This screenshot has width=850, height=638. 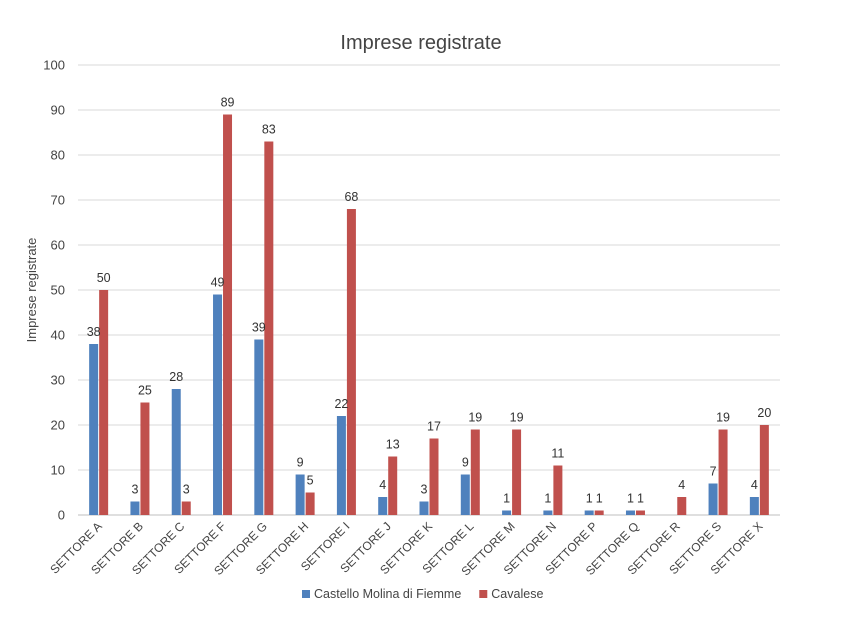 What do you see at coordinates (351, 197) in the screenshot?
I see `data-label: 68` at bounding box center [351, 197].